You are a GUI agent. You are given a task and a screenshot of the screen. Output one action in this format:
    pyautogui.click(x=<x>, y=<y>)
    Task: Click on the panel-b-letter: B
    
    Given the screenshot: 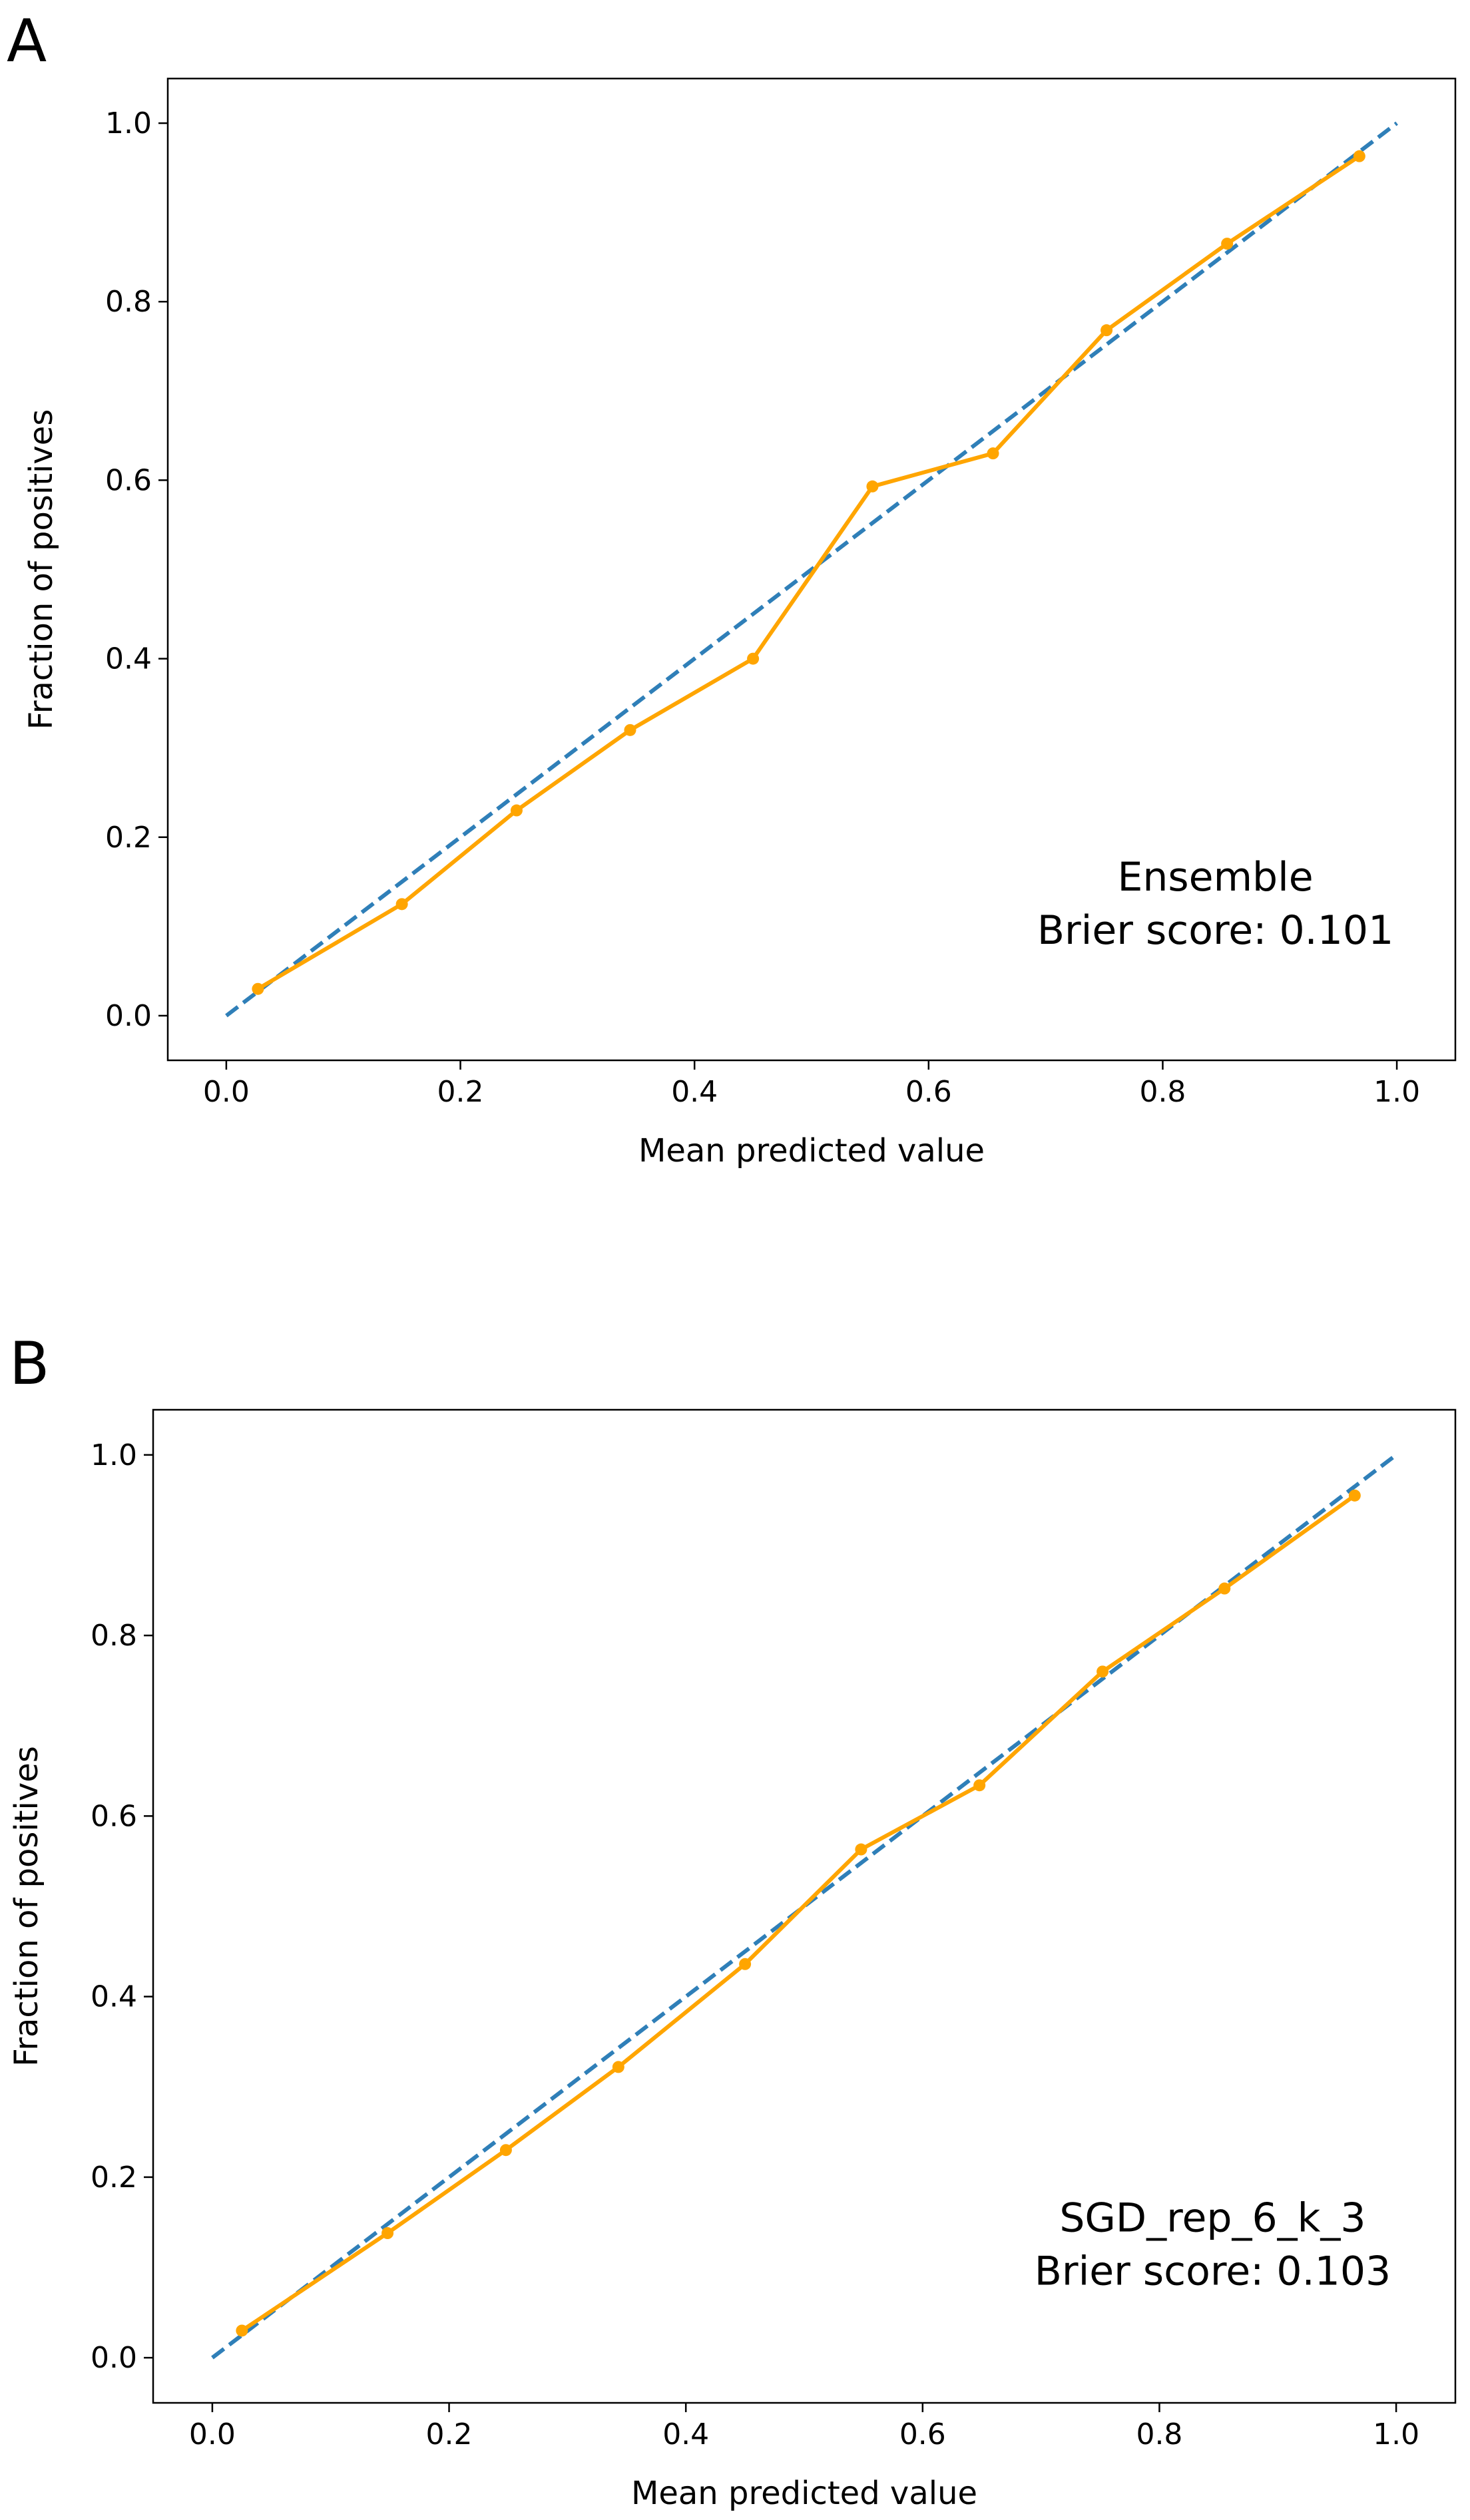 What is the action you would take?
    pyautogui.click(x=30, y=1363)
    